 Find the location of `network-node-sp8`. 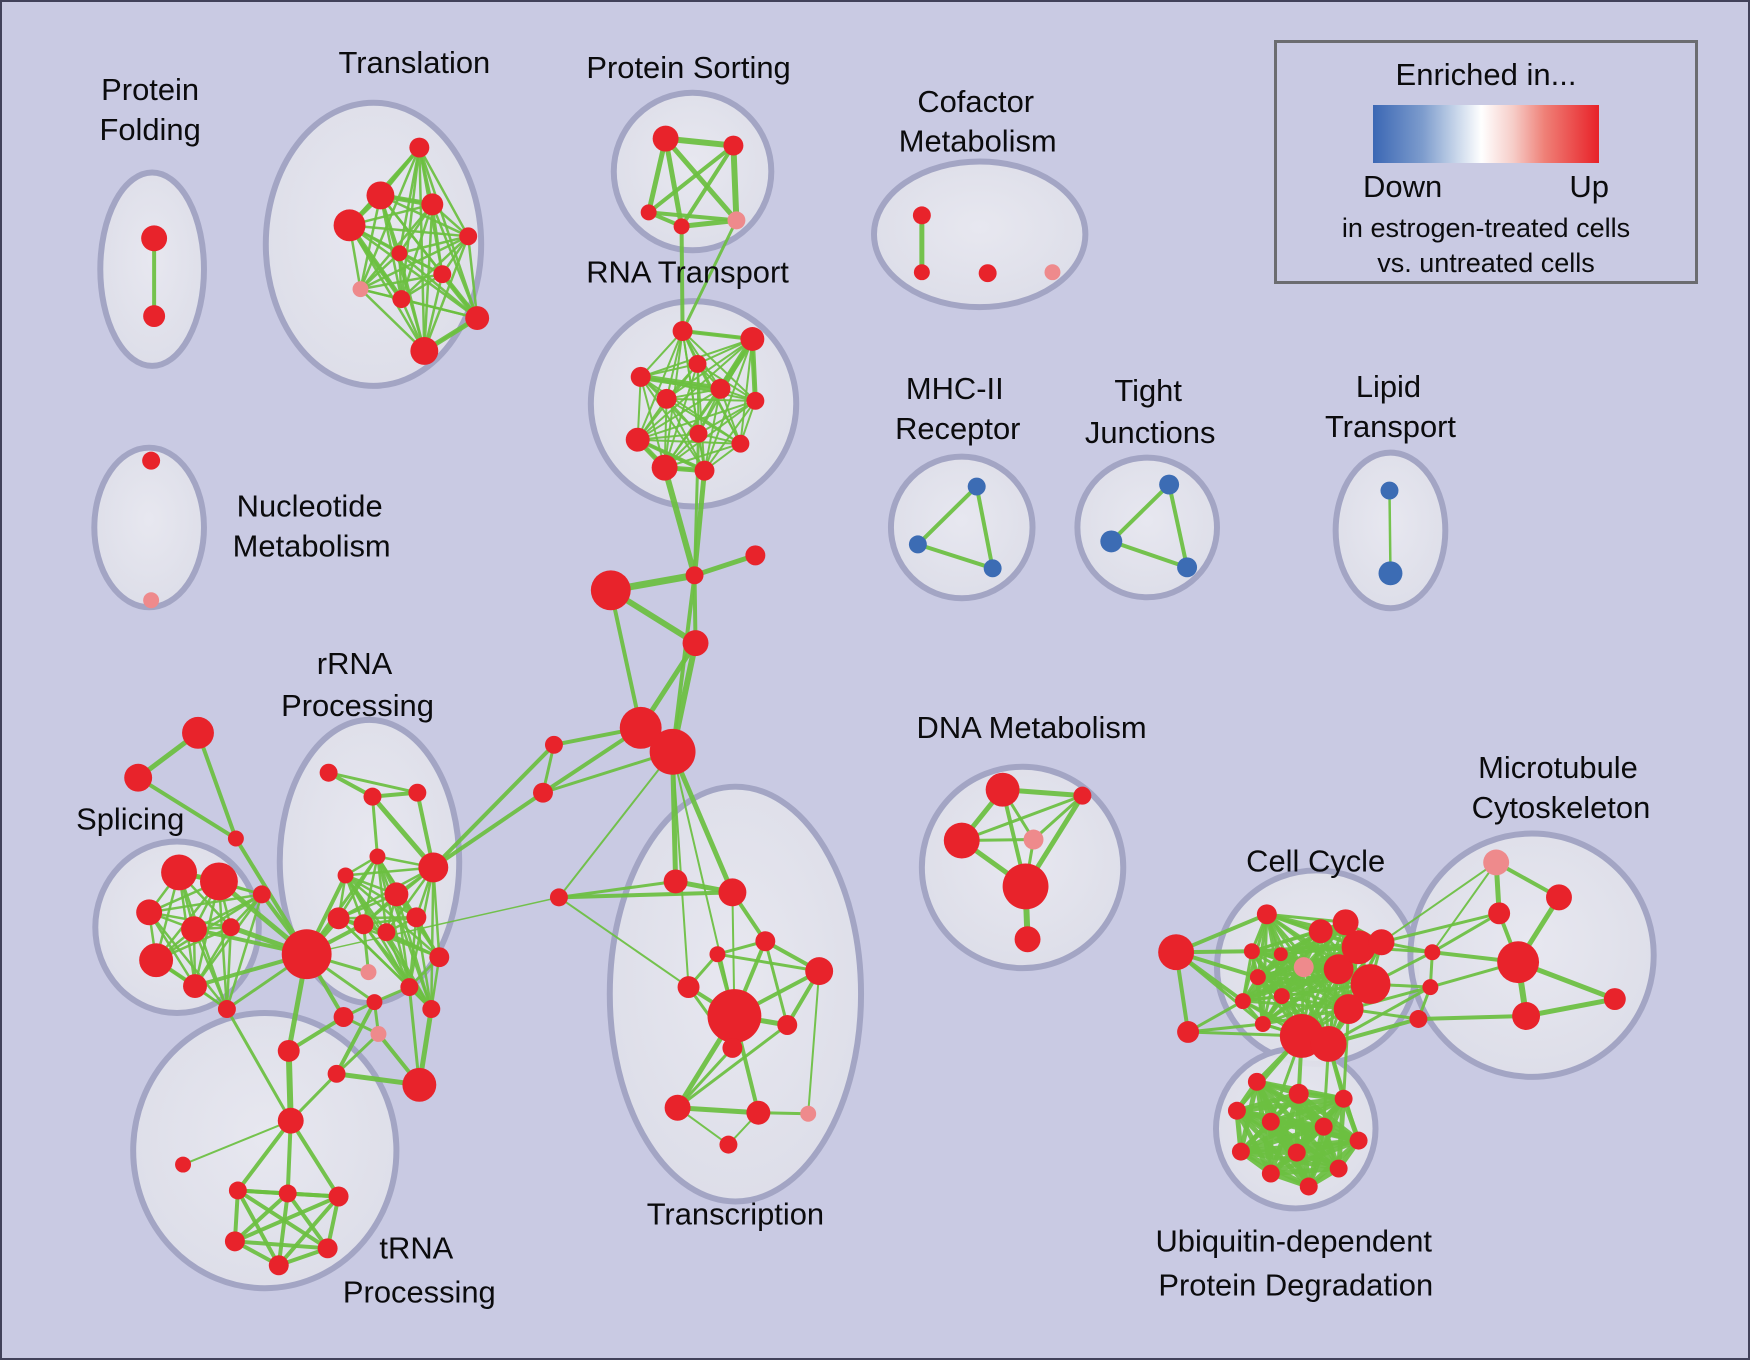

network-node-sp8 is located at coordinates (226, 1009).